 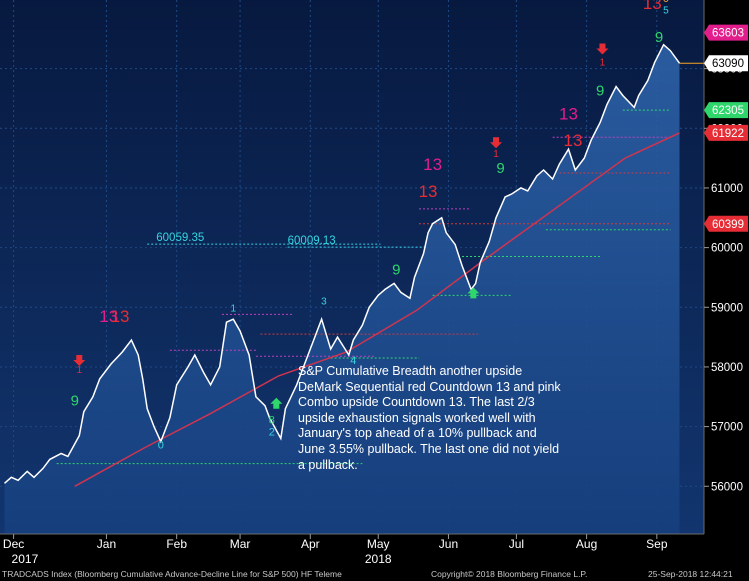 I want to click on level-label: 60009.13, so click(x=312, y=241).